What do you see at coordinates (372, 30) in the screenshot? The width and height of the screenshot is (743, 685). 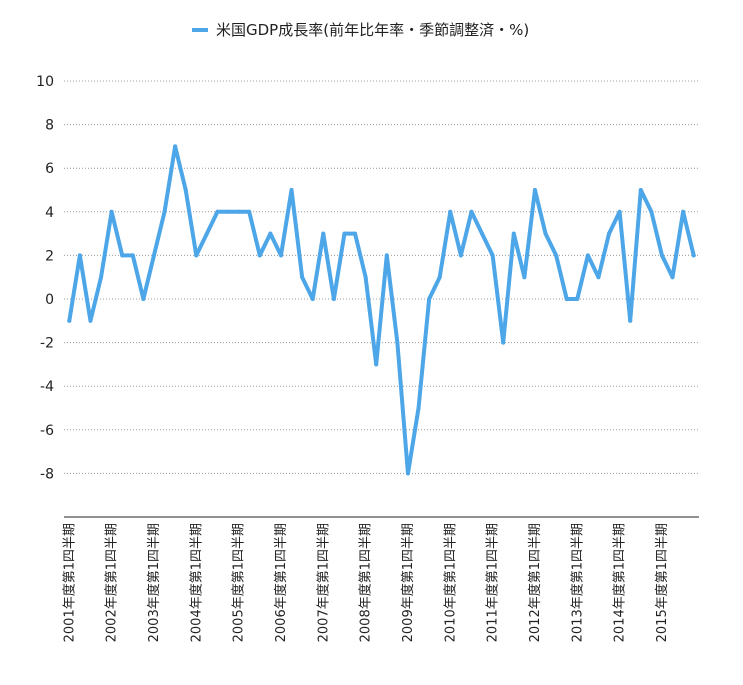 I see `legend-label: 米国GDP成長率(前年比年率・季節調整済・%)` at bounding box center [372, 30].